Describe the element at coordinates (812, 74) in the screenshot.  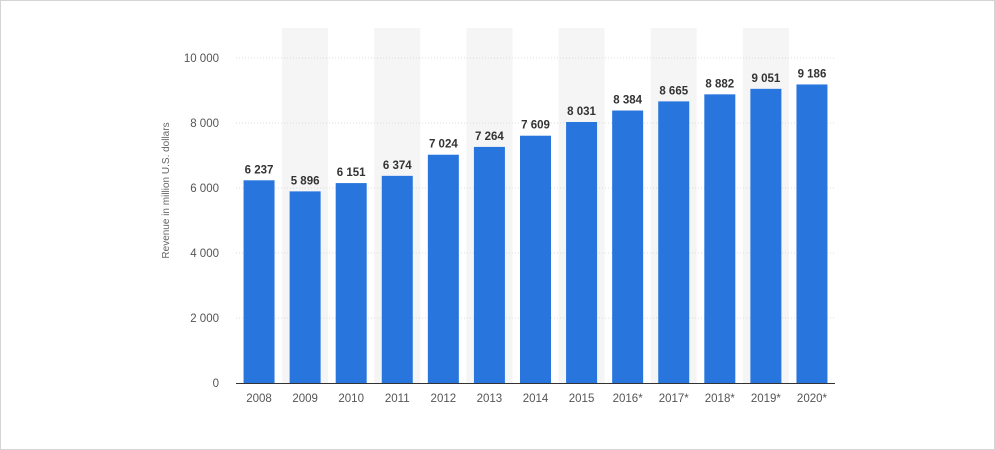
I see `data-label: 9 186` at that location.